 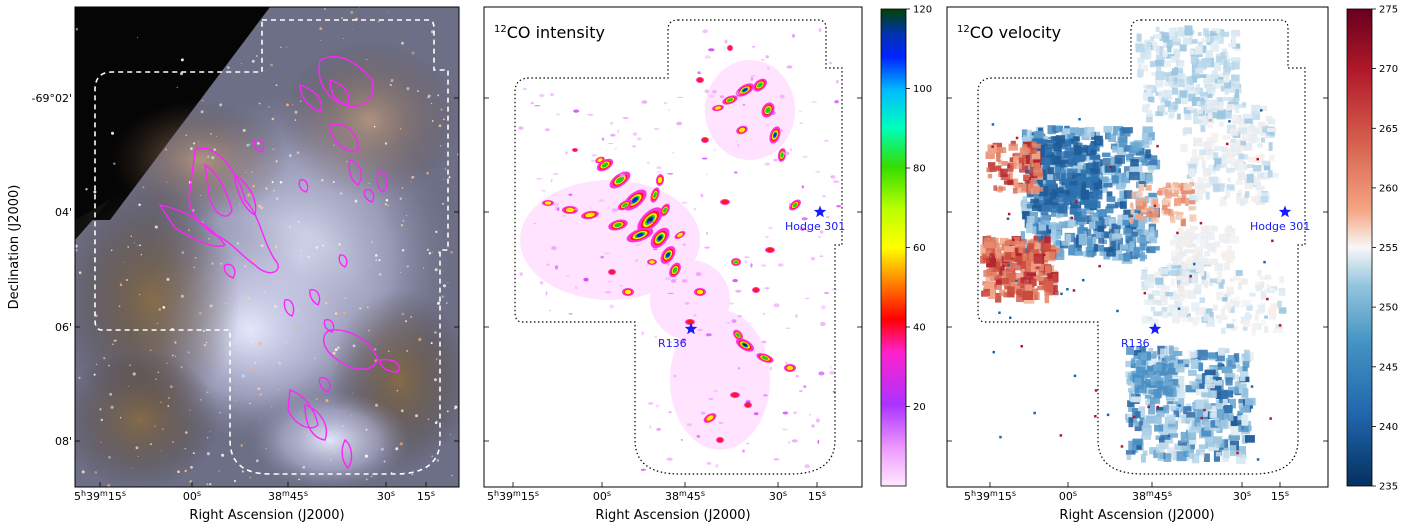 I want to click on colorbar-tick-label: 240, so click(x=1388, y=427).